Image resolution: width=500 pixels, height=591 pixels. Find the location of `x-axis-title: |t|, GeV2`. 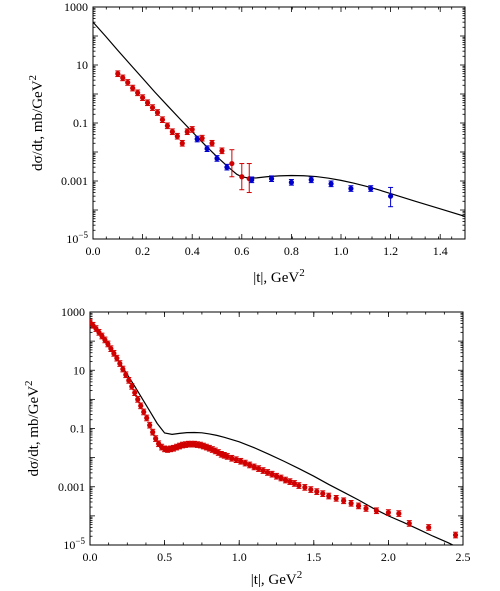

x-axis-title: |t|, GeV2 is located at coordinates (277, 578).